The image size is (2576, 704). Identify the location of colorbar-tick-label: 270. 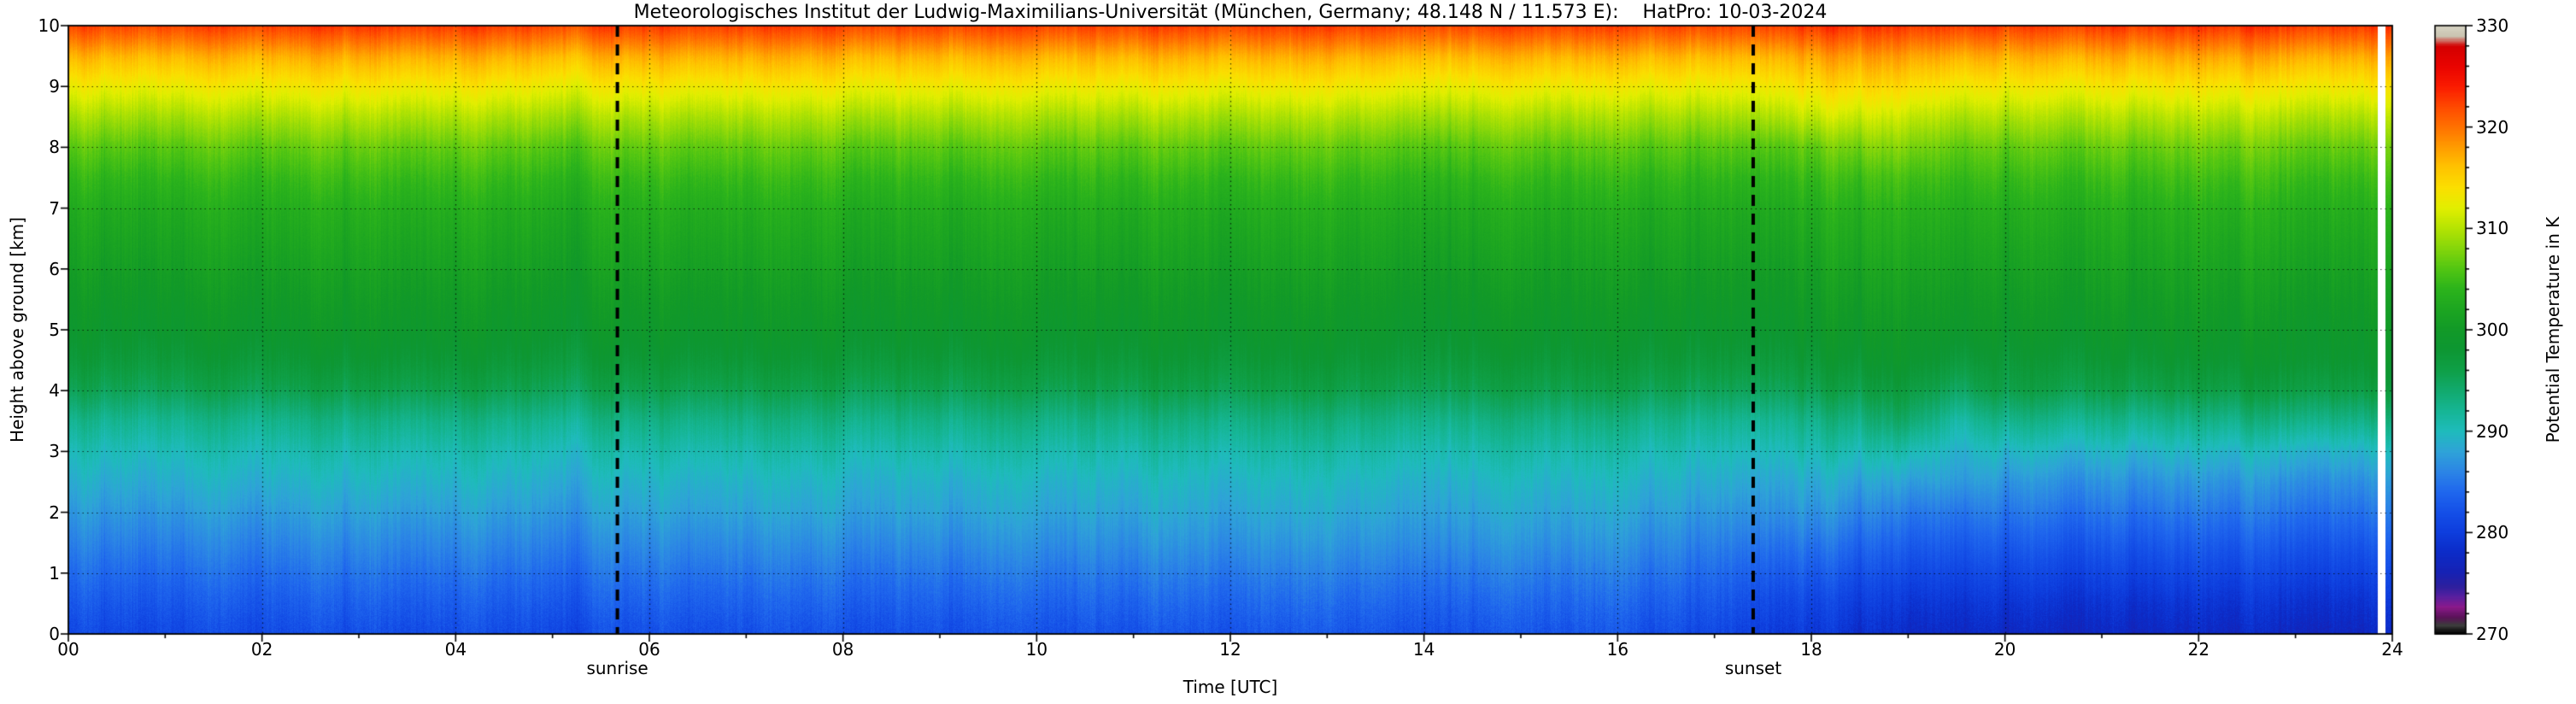
(2492, 634).